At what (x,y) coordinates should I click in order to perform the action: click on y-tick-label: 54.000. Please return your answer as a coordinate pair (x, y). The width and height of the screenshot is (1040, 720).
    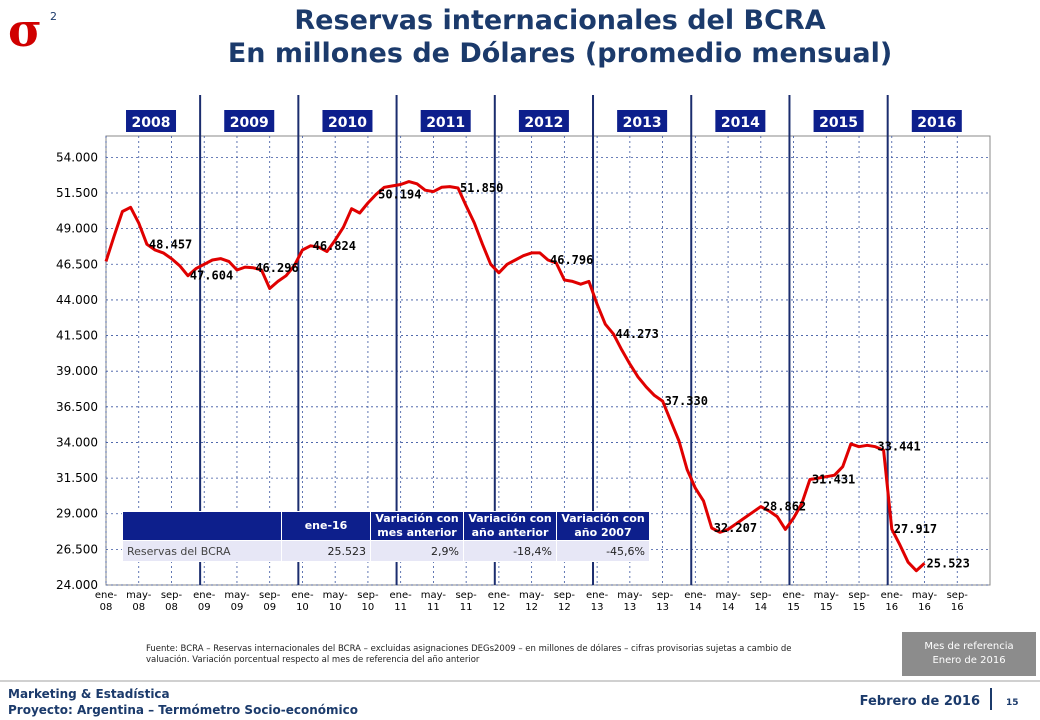
    Looking at the image, I should click on (77, 157).